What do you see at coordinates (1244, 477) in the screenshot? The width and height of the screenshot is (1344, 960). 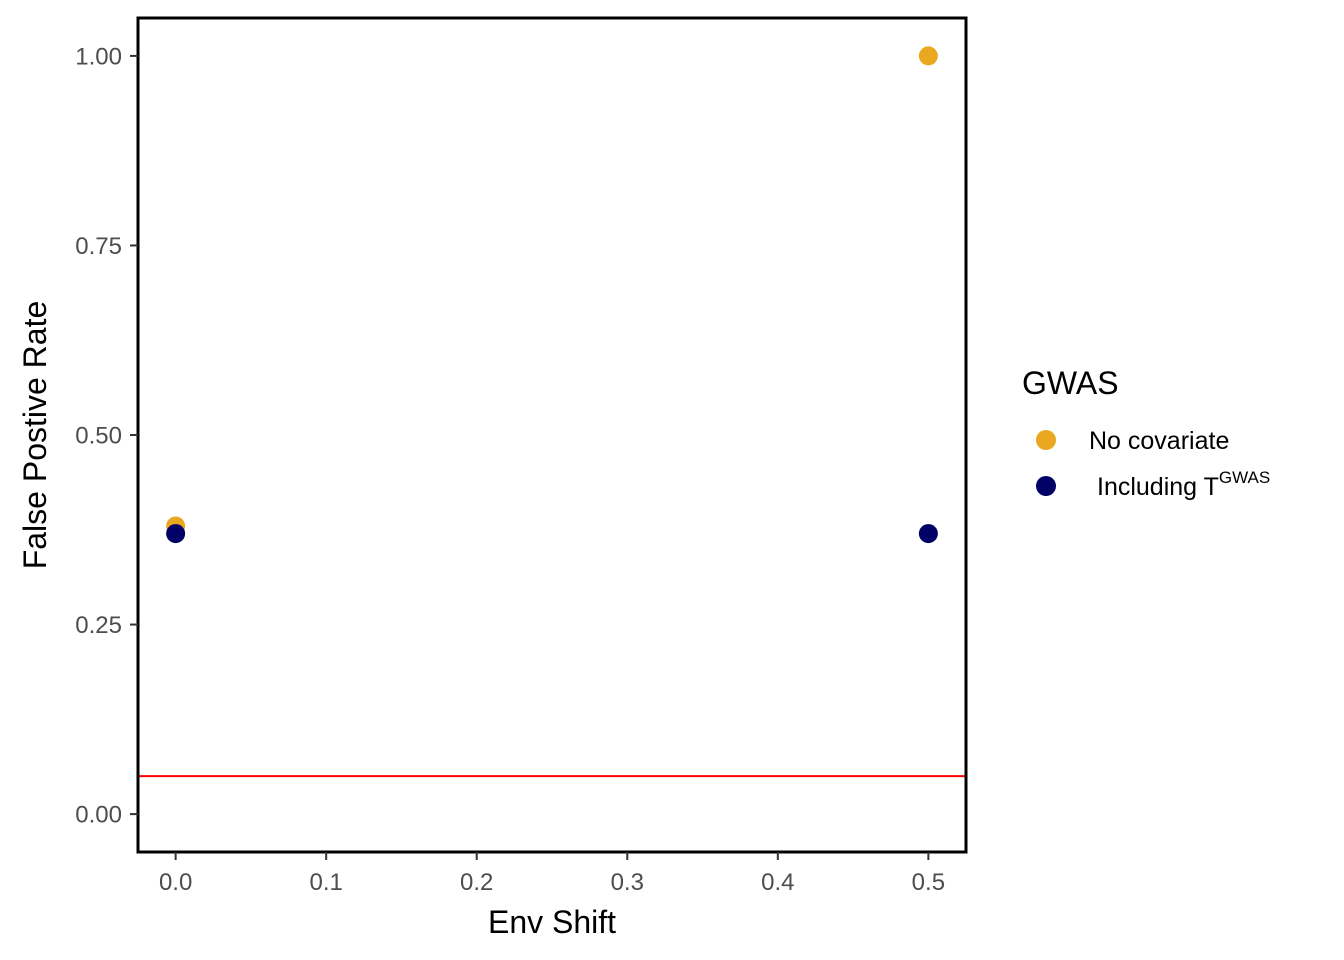 I see `legend-label-superscript: GWAS` at bounding box center [1244, 477].